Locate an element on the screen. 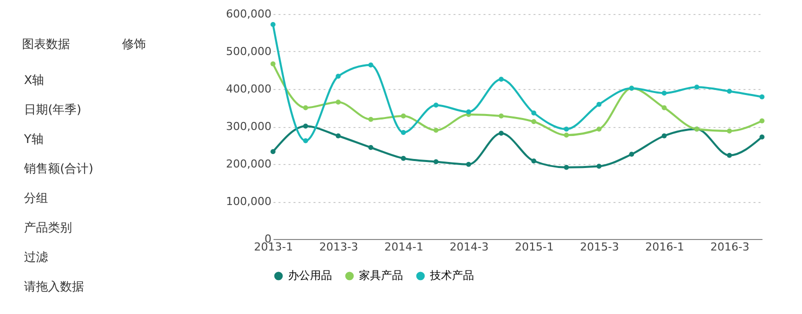 The width and height of the screenshot is (802, 314). text: 分组 is located at coordinates (36, 198).